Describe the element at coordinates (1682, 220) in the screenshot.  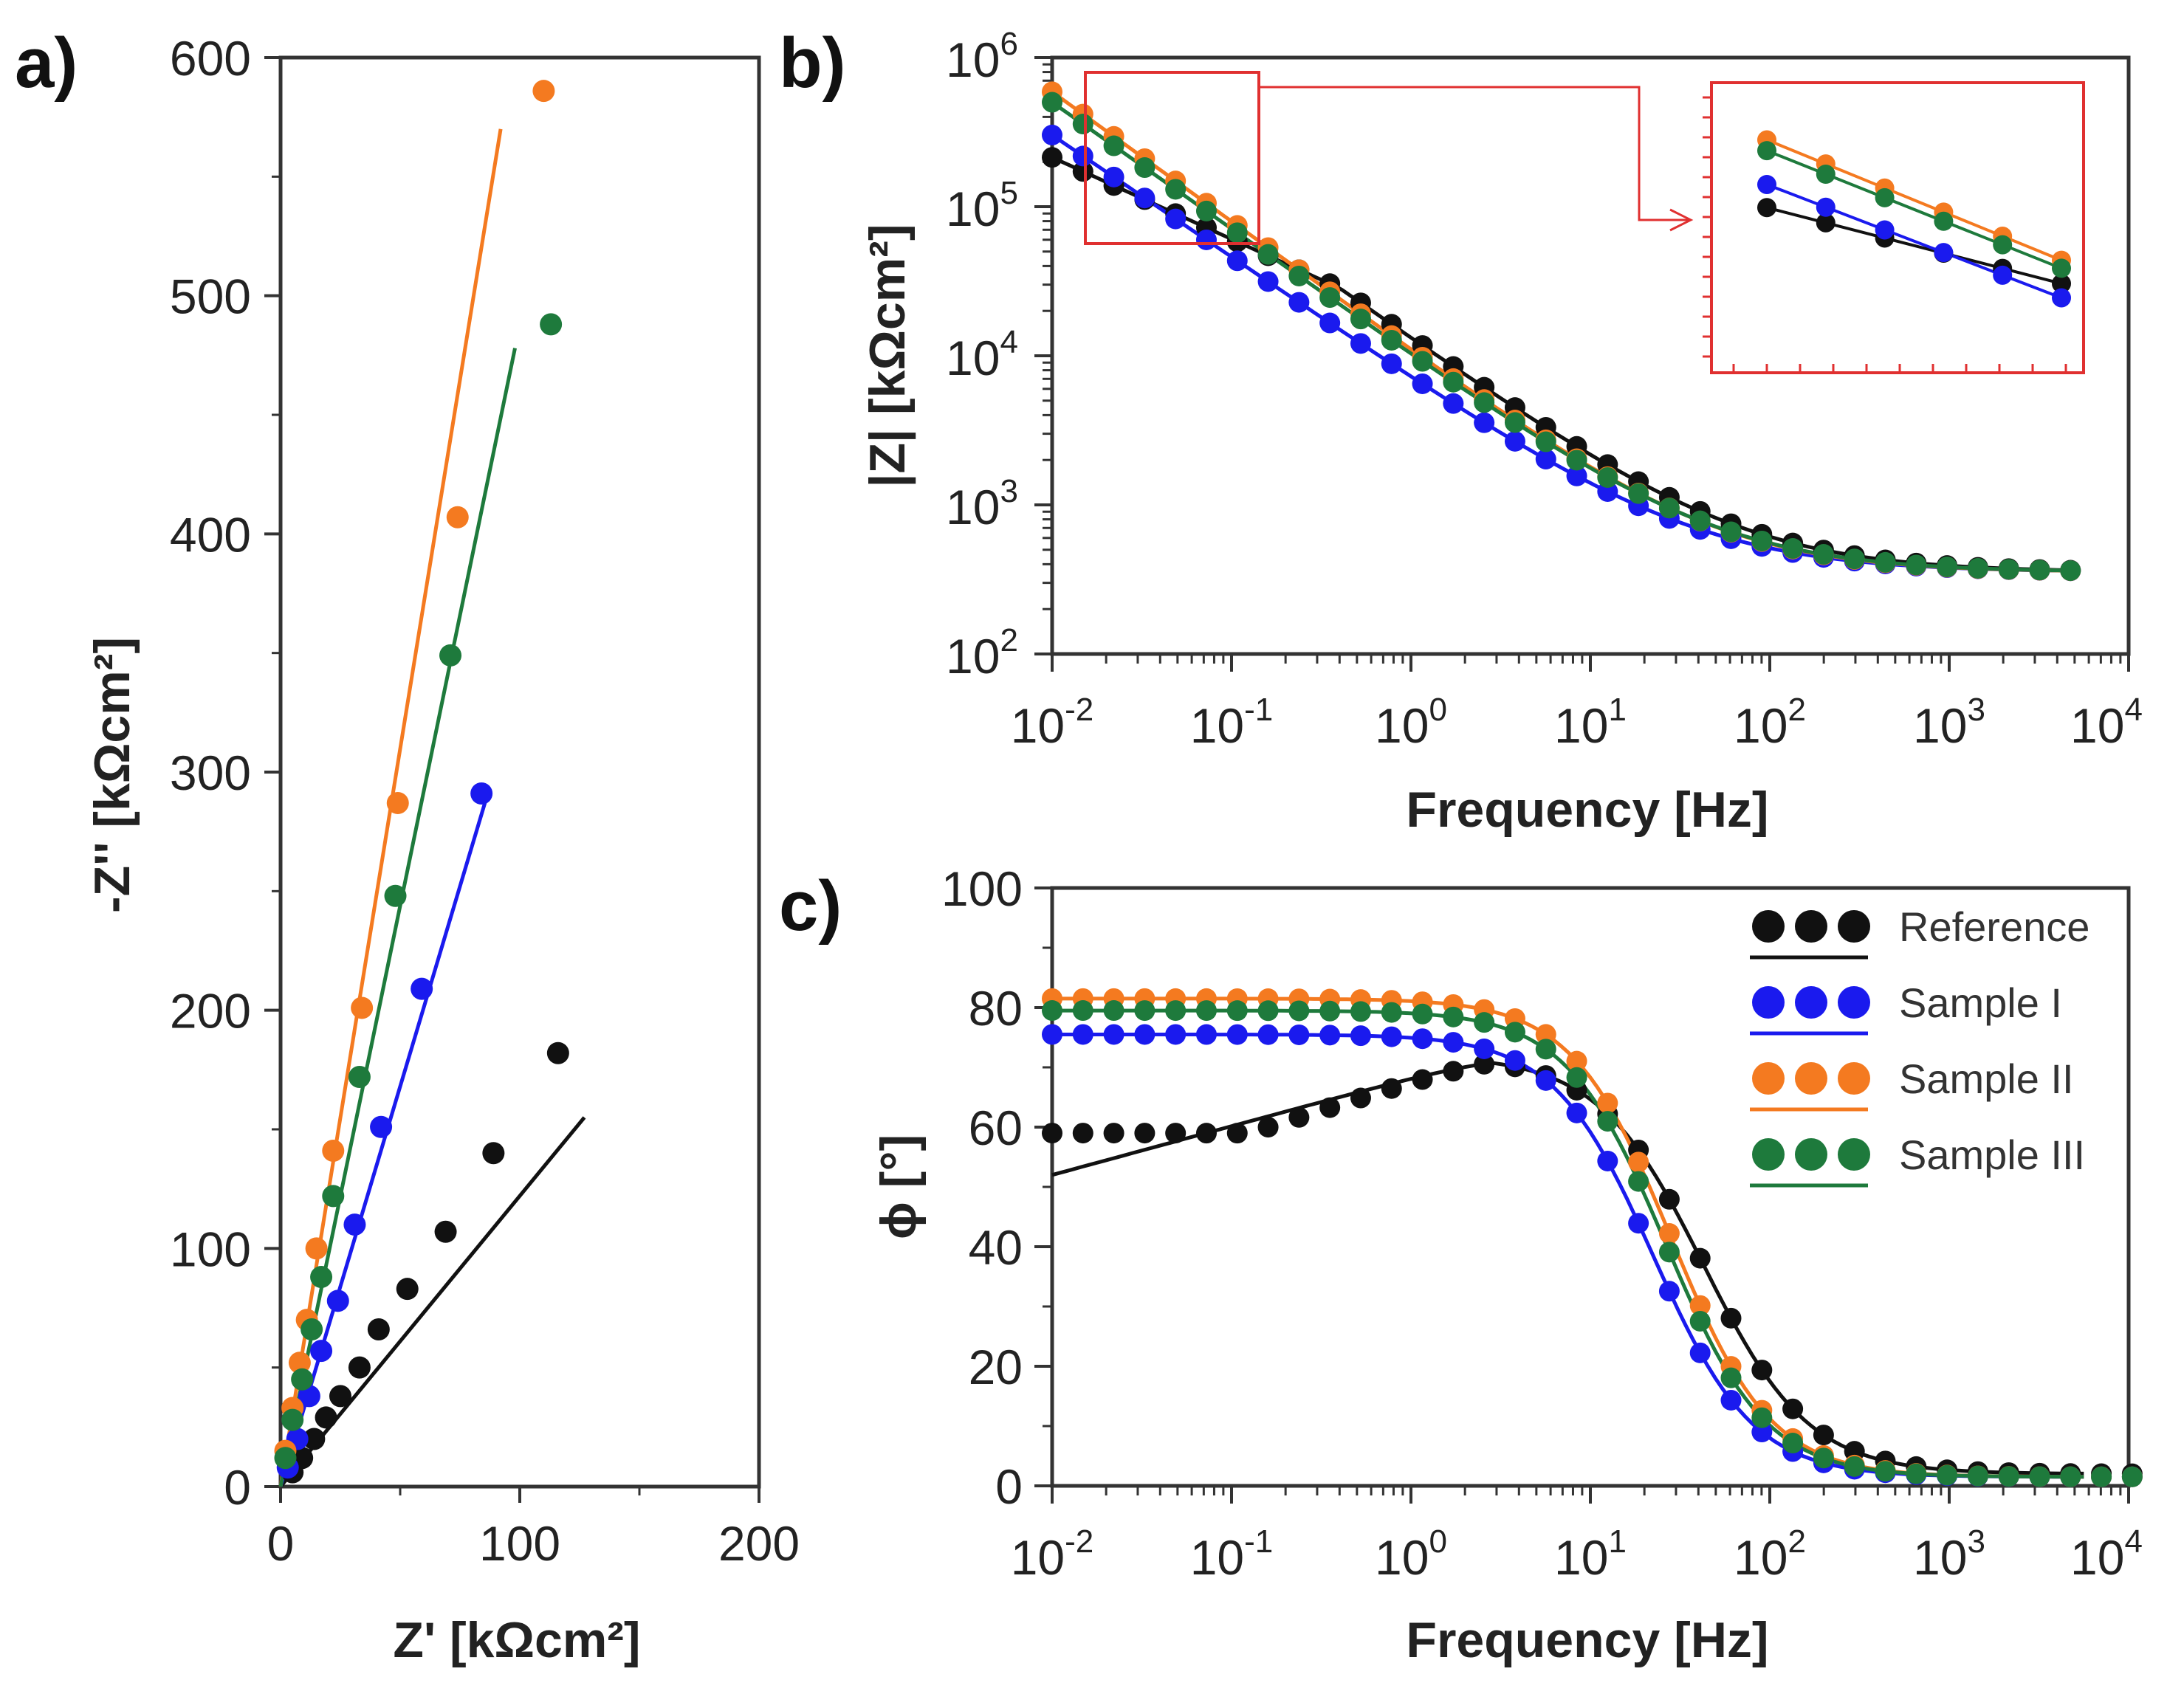
I see `zoom-connector-arrow` at that location.